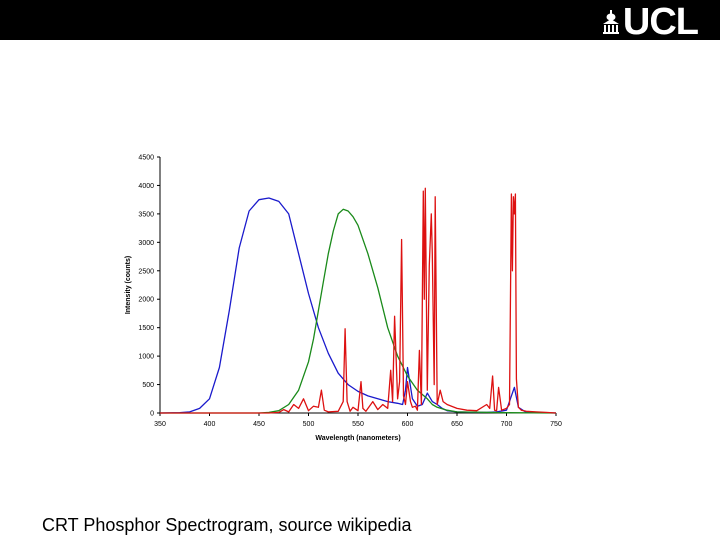 This screenshot has width=720, height=540. Describe the element at coordinates (146, 300) in the screenshot. I see `y-tick-label: 2000` at that location.